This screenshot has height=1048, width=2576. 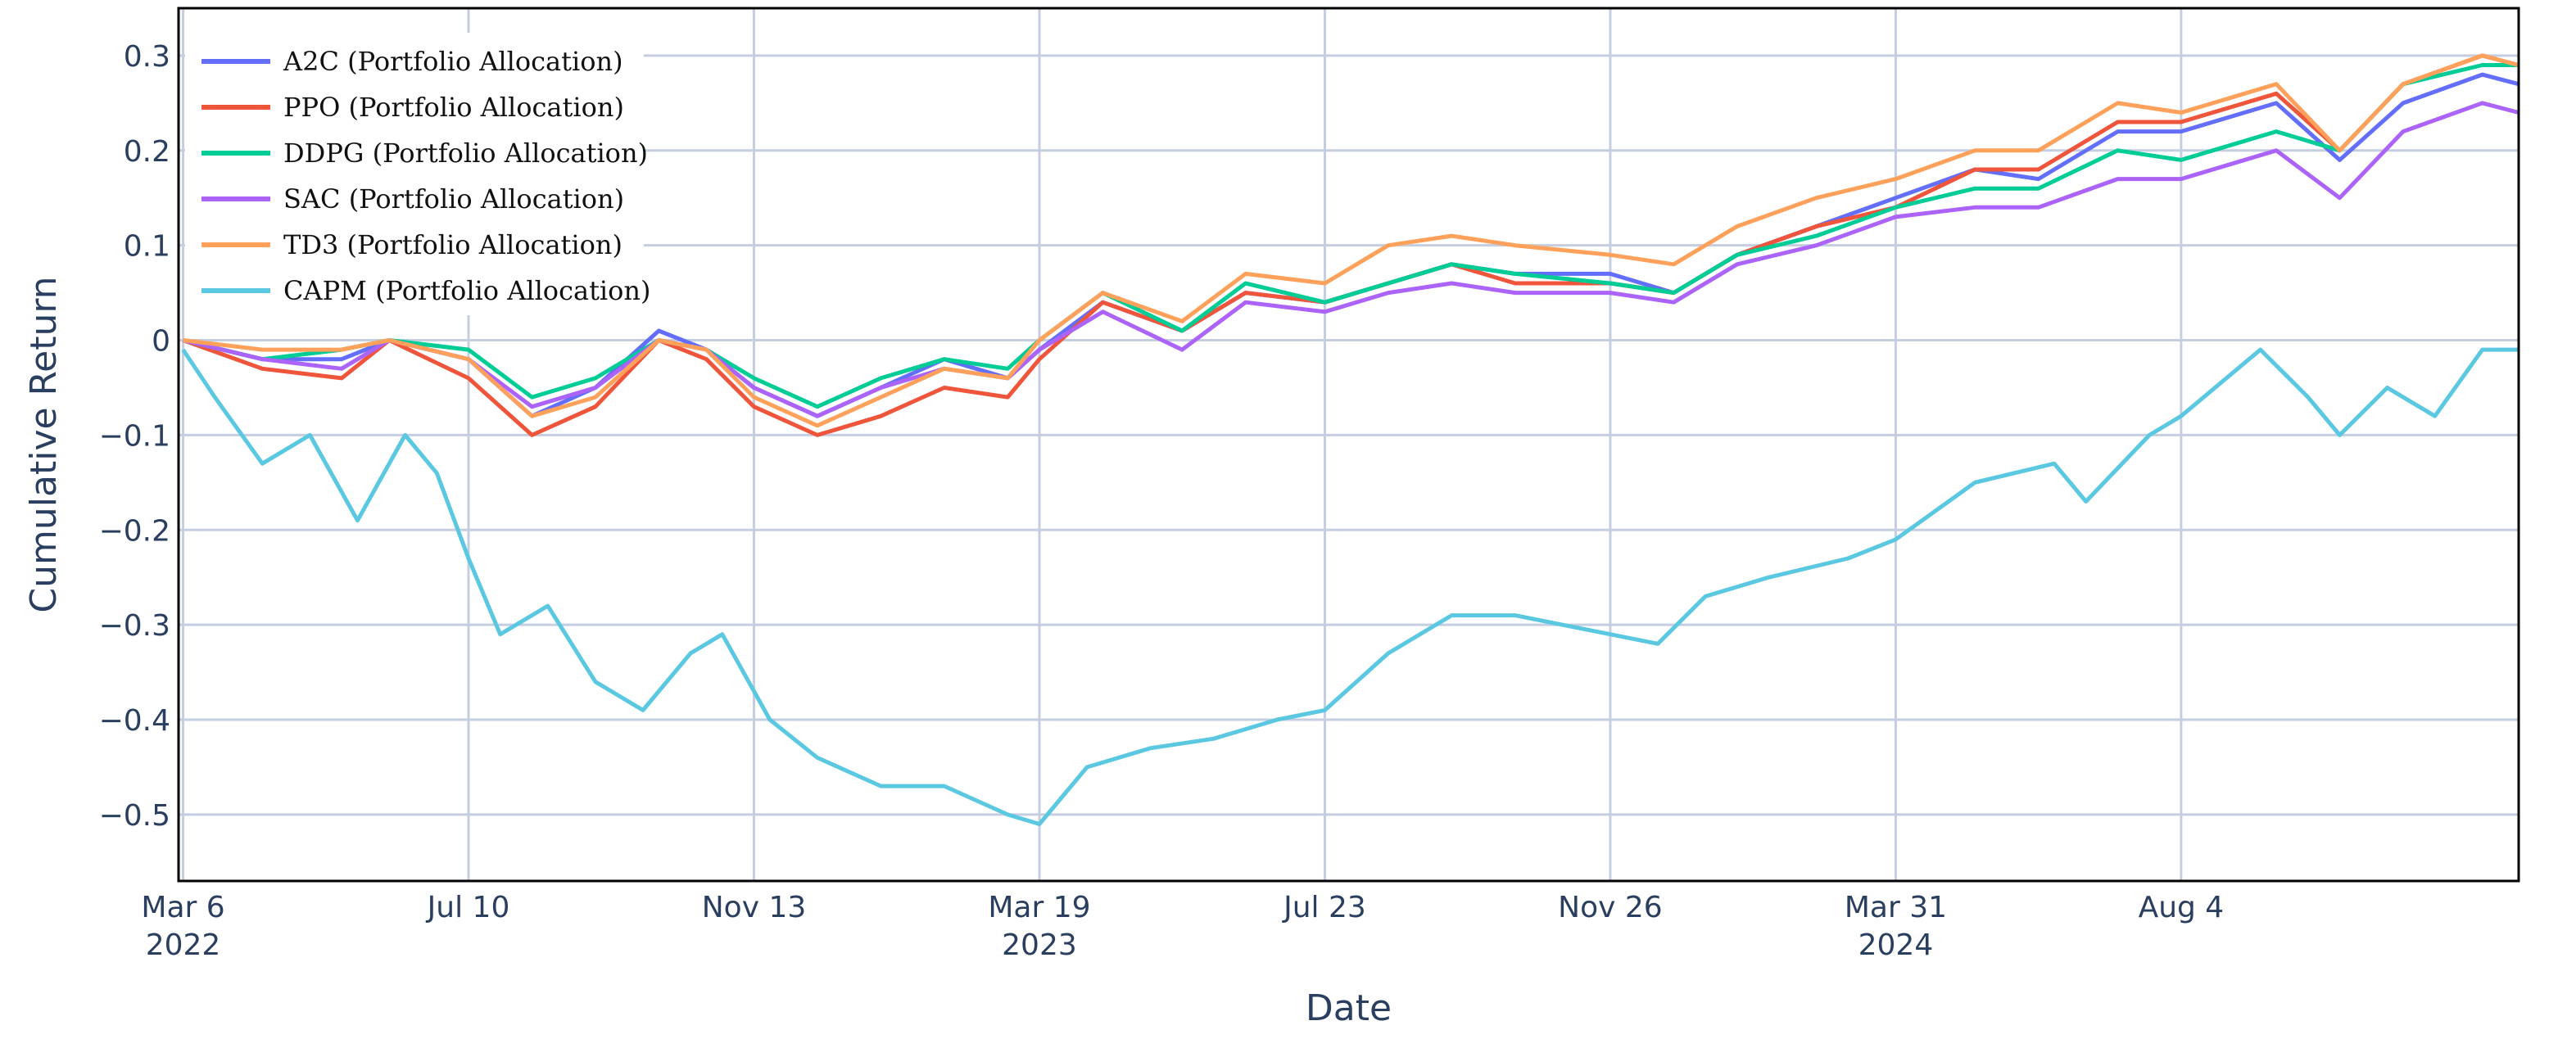 What do you see at coordinates (1610, 908) in the screenshot?
I see `x-tick-label: Nov 26` at bounding box center [1610, 908].